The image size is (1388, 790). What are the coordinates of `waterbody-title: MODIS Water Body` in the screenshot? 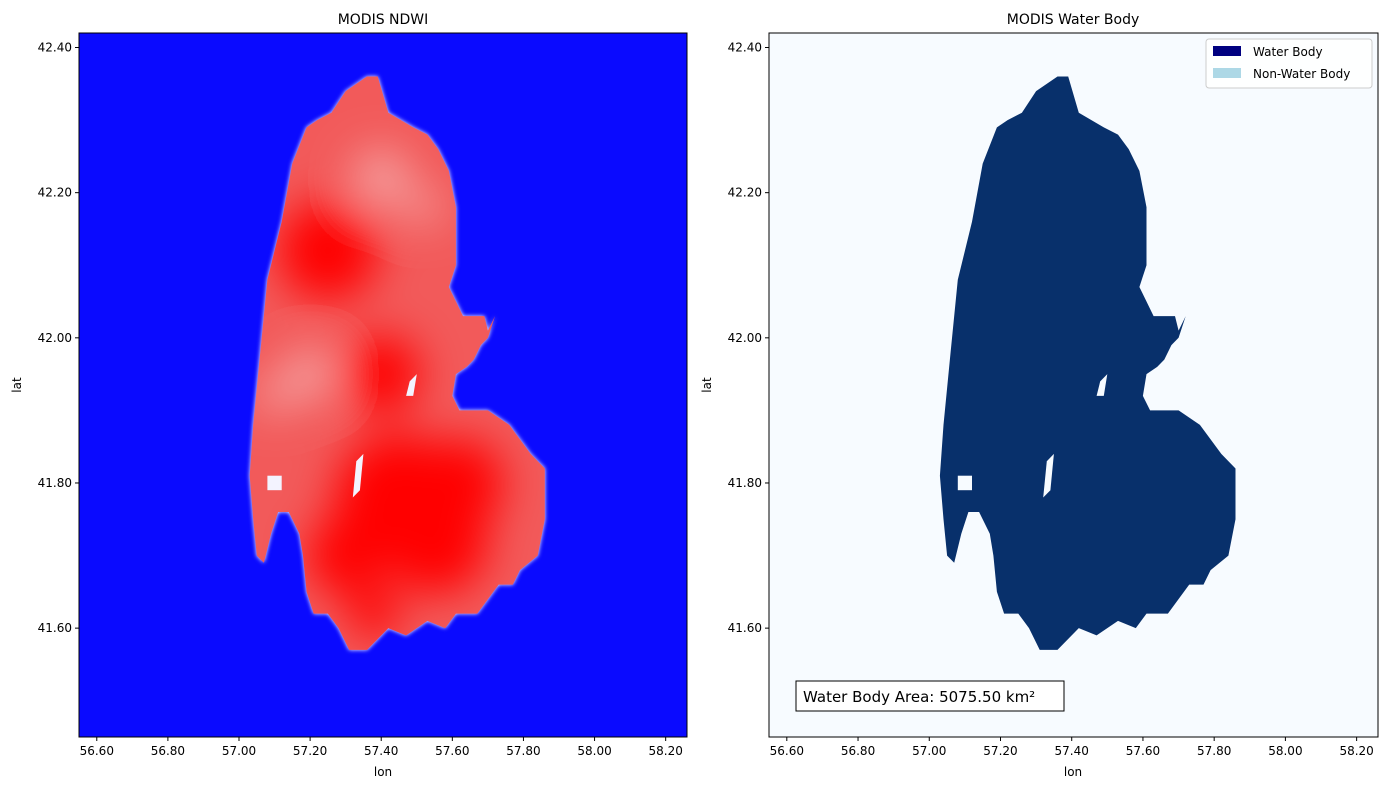 It's located at (1073, 20).